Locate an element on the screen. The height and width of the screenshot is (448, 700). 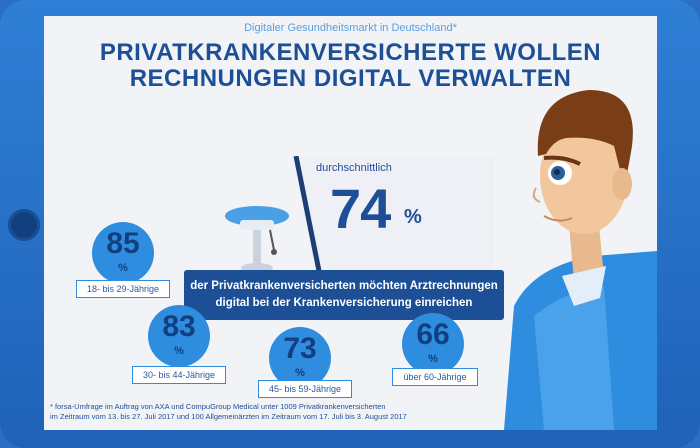
age-label-30-44: 30- bis 44-Jährige is located at coordinates (179, 375).